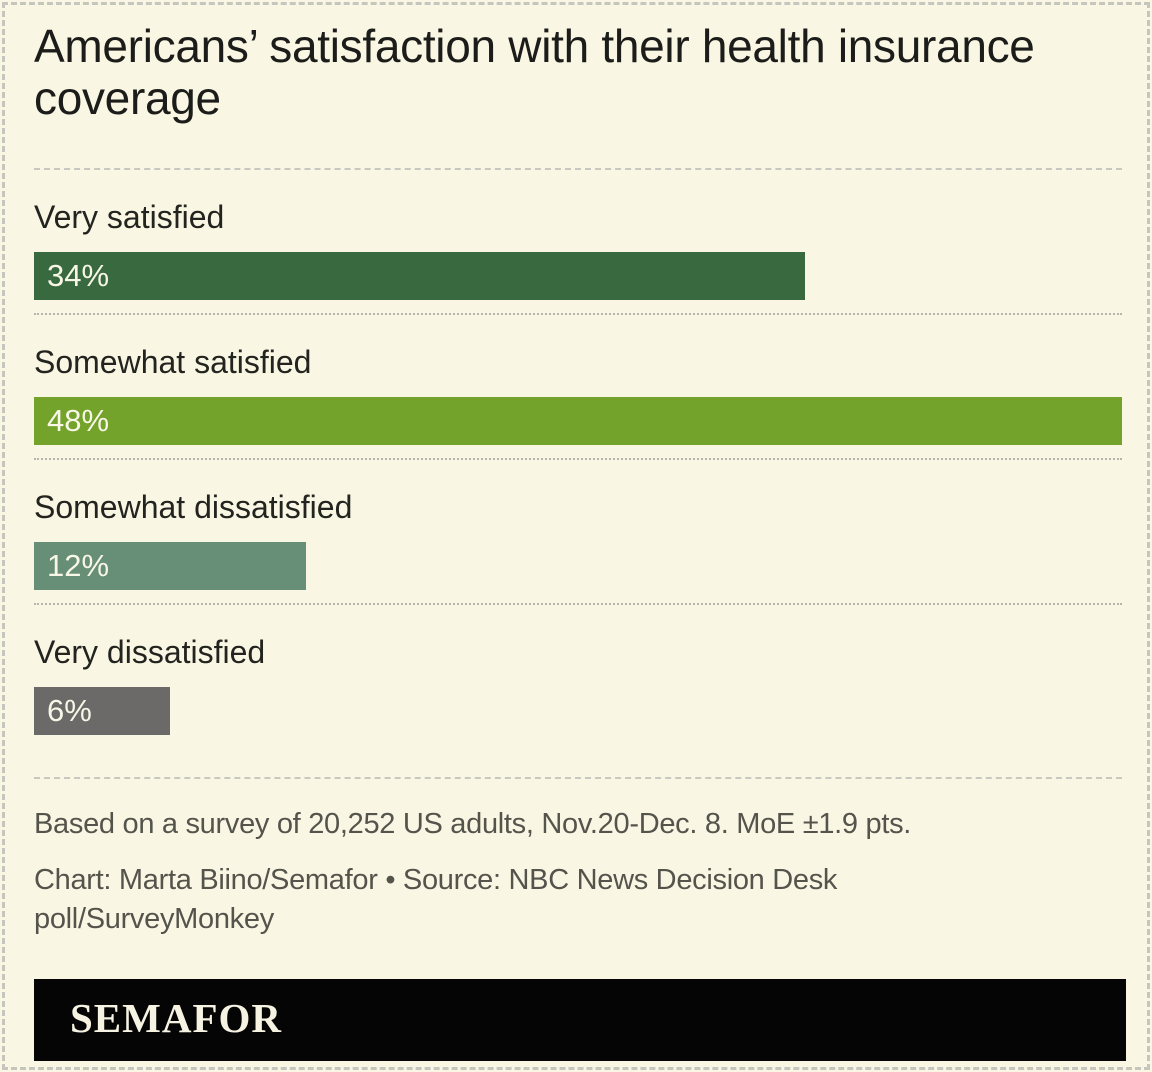  Describe the element at coordinates (150, 652) in the screenshot. I see `bar-category-label: Very dissatisfied` at that location.